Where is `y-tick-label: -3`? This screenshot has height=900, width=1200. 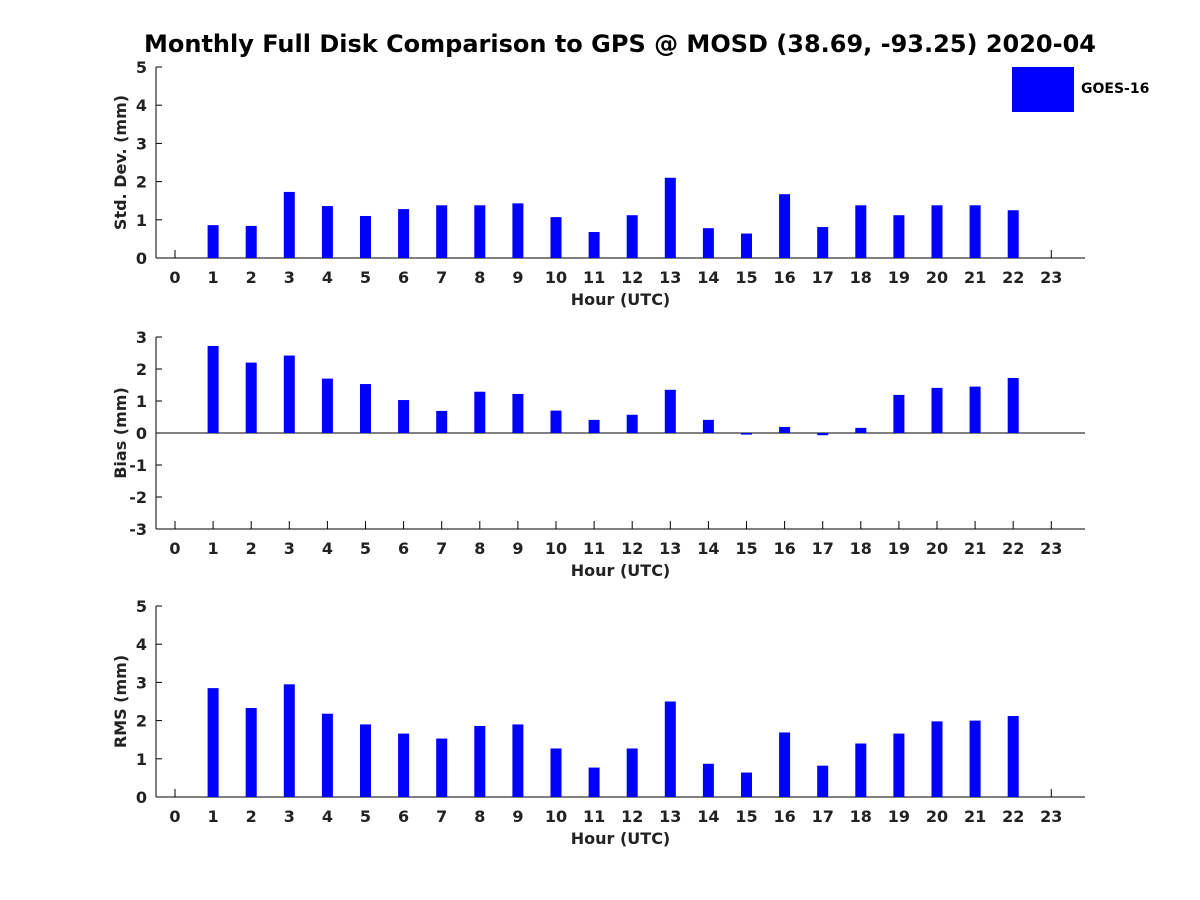 y-tick-label: -3 is located at coordinates (138, 529).